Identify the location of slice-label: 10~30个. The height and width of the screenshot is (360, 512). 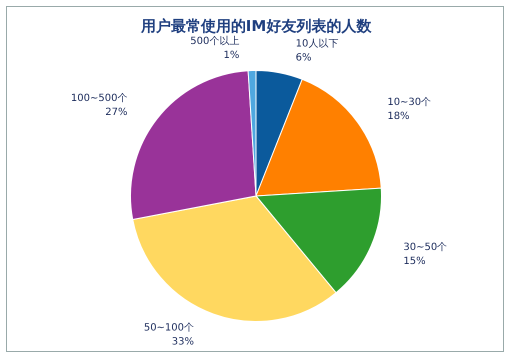
(409, 102).